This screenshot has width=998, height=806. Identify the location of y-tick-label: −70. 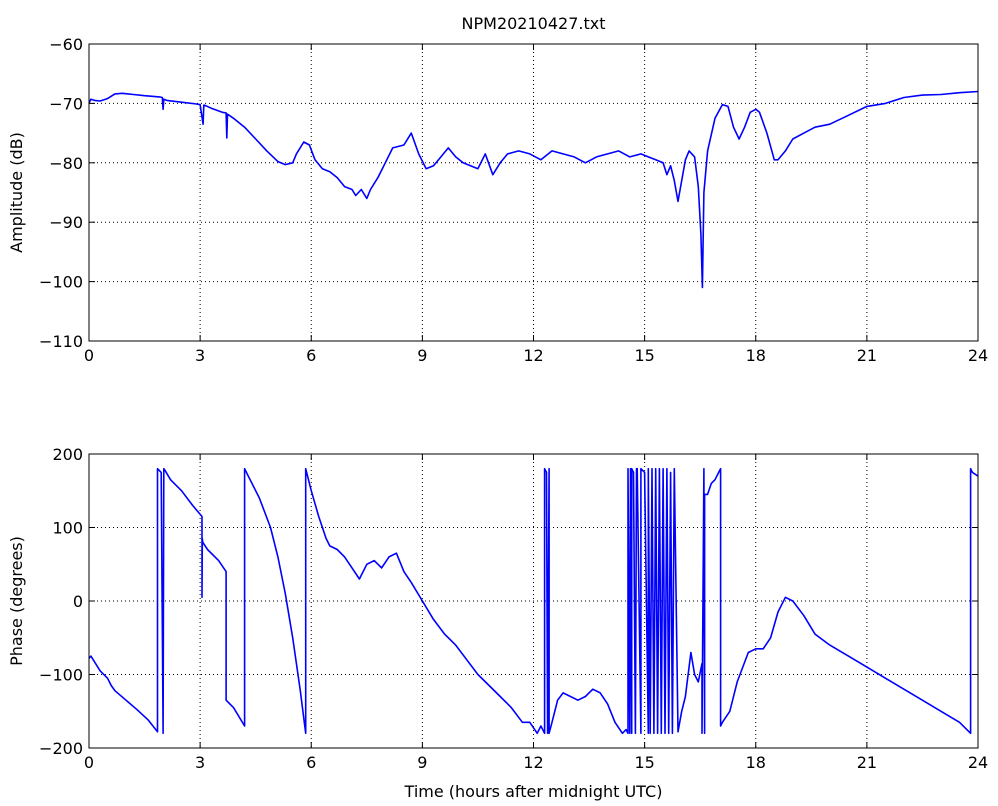
(66, 103).